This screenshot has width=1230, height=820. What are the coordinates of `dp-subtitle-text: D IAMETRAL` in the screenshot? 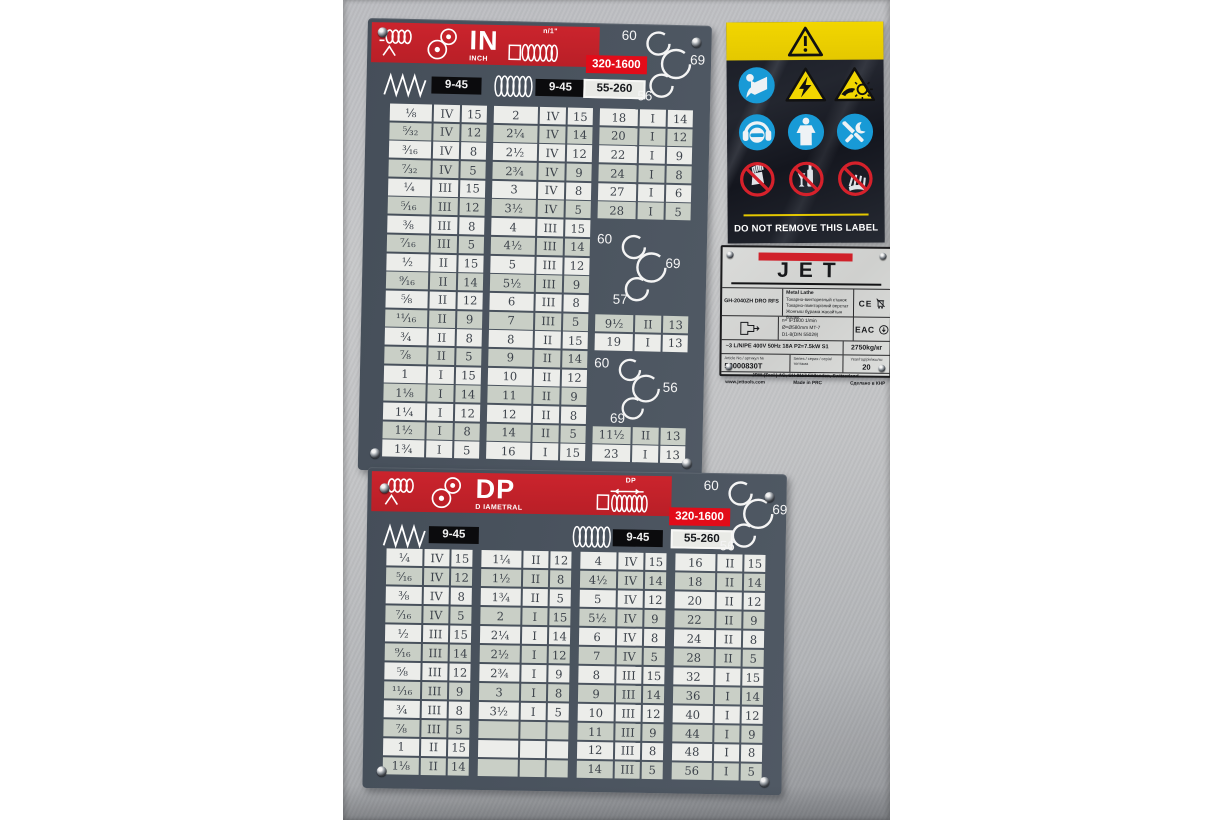 It's located at (499, 507).